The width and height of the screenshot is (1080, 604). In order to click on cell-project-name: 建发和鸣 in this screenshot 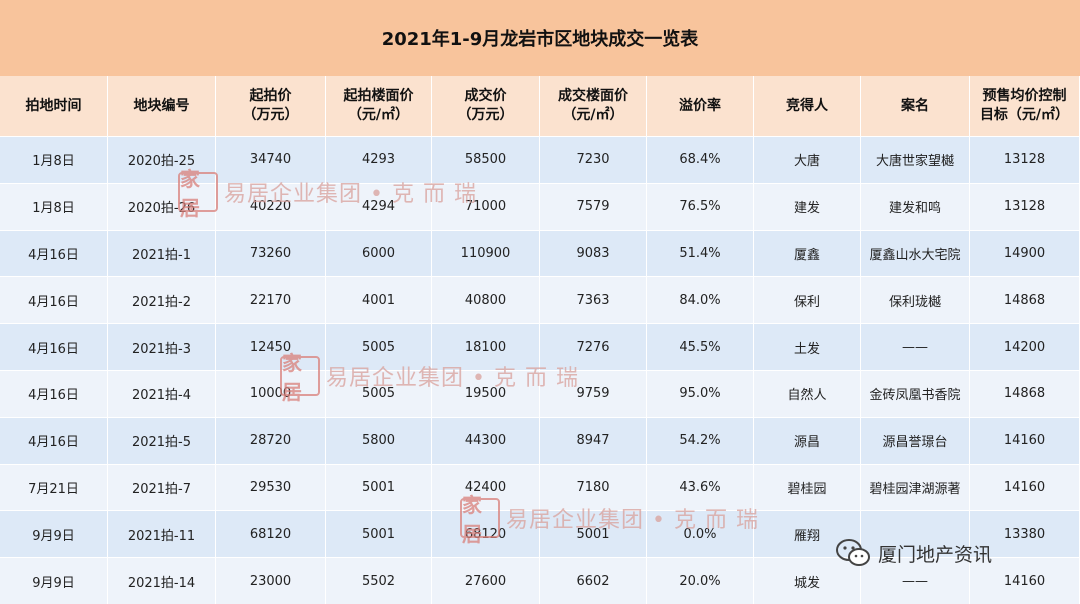, I will do `click(915, 206)`.